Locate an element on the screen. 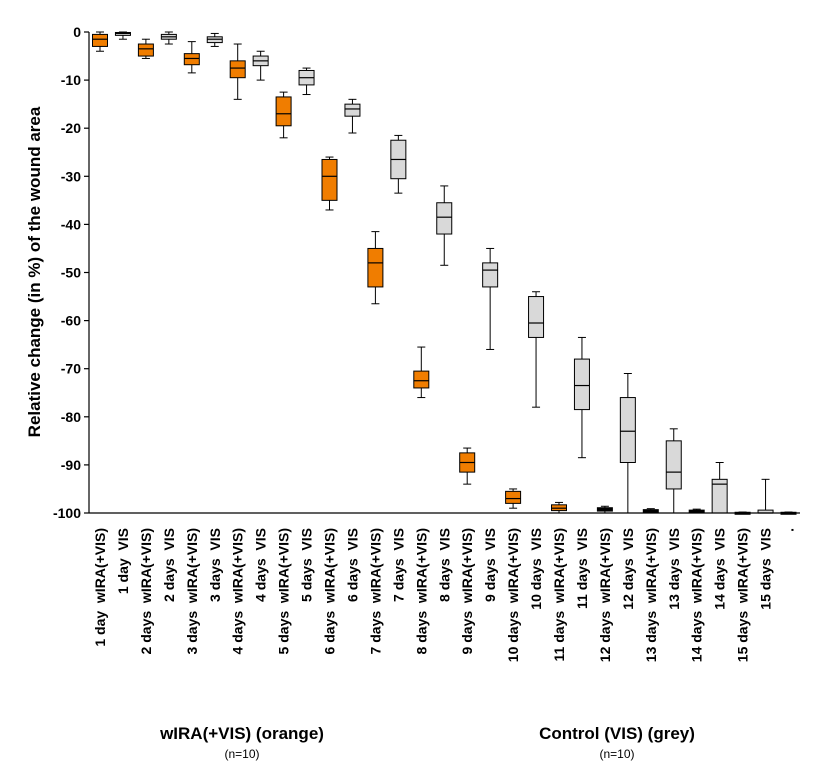  legend-label-wira: wIRA(+VIS) (orange) is located at coordinates (241, 733).